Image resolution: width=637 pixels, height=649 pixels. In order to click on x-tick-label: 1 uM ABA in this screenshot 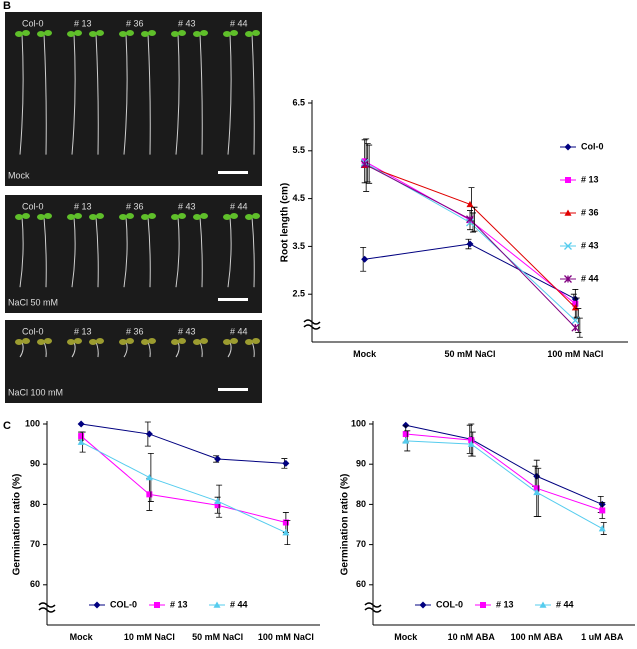, I will do `click(602, 637)`.